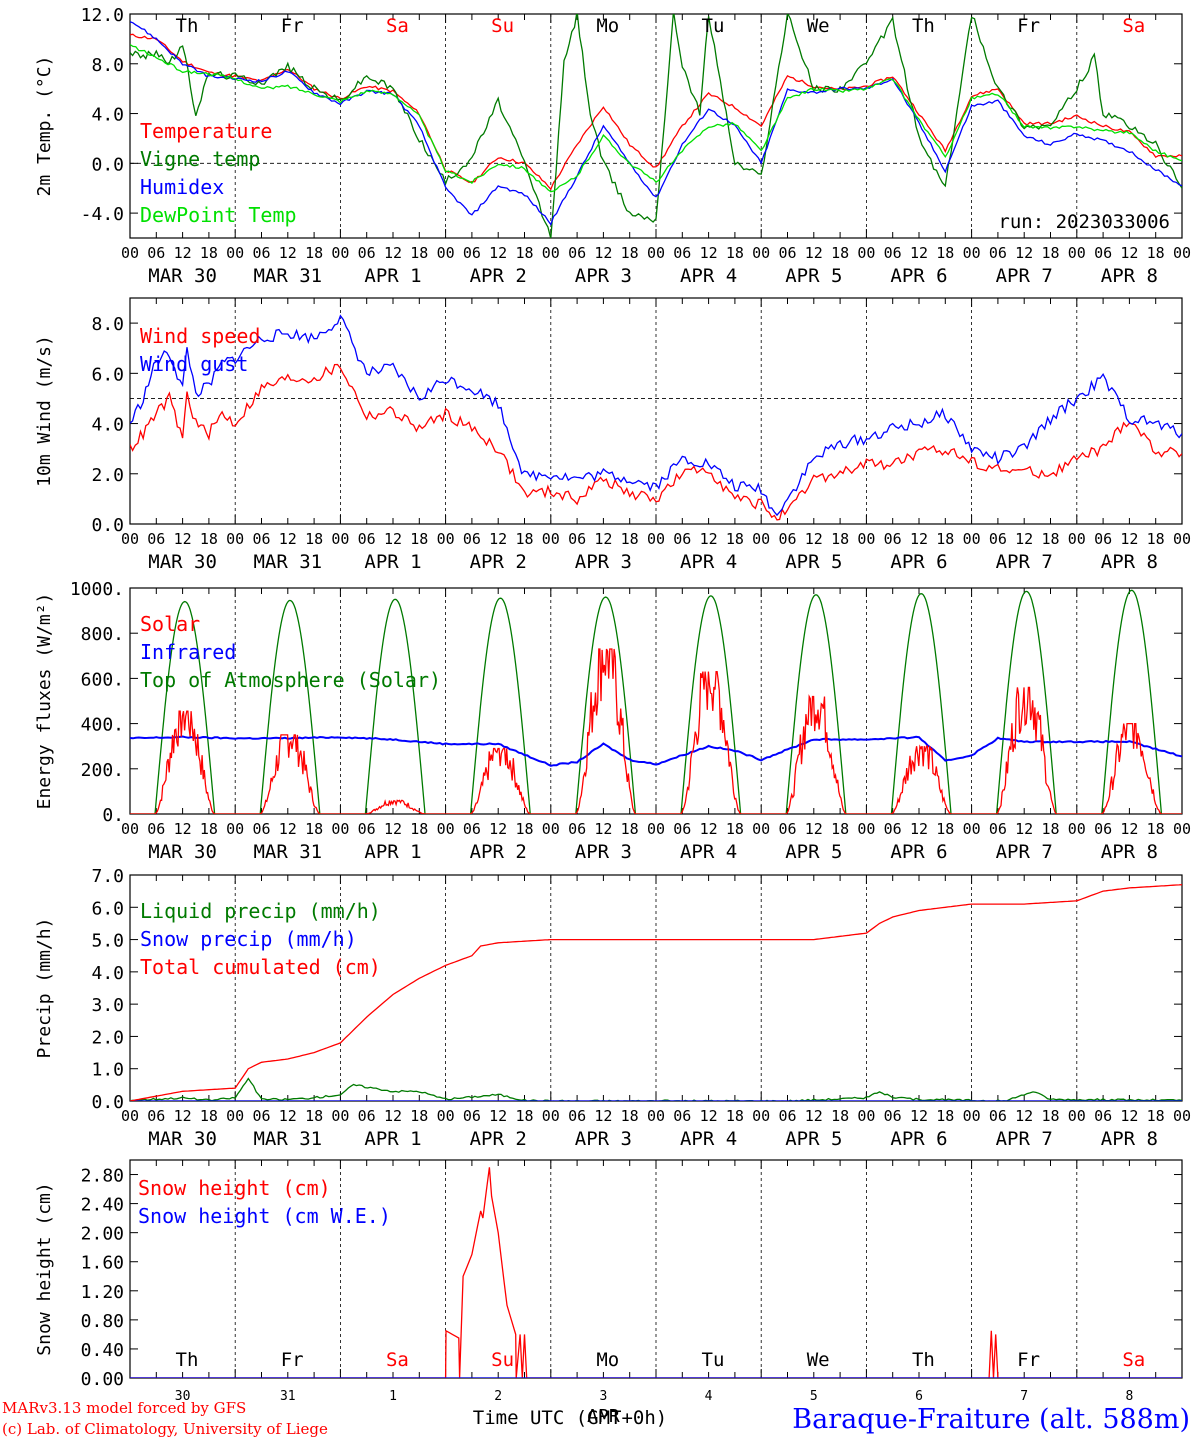  Describe the element at coordinates (287, 276) in the screenshot. I see `date-label: MAR 31` at that location.